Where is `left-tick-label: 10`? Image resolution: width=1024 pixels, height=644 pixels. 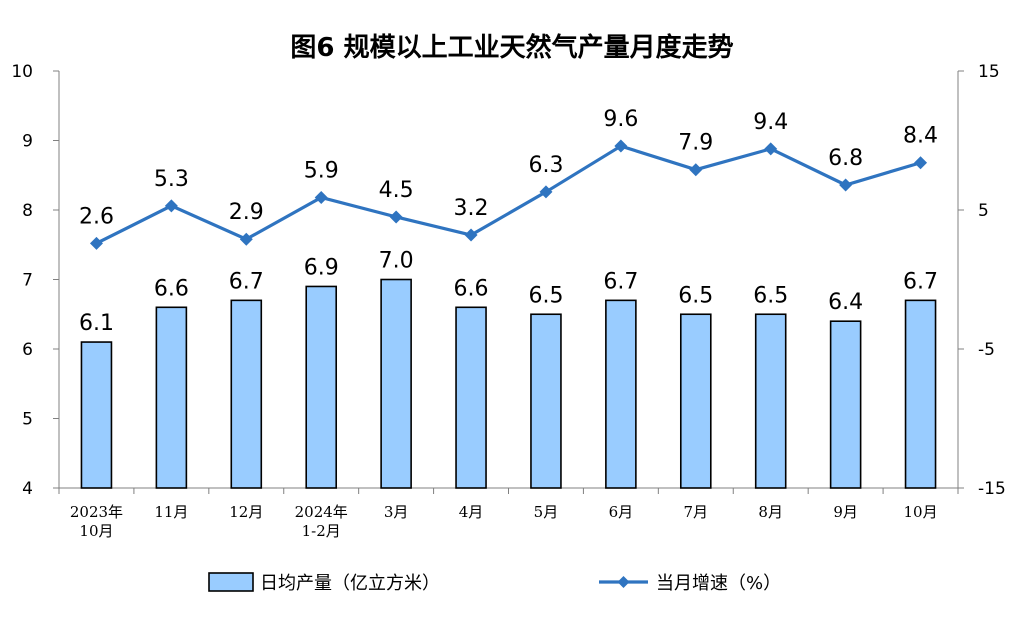 left-tick-label: 10 is located at coordinates (22, 72).